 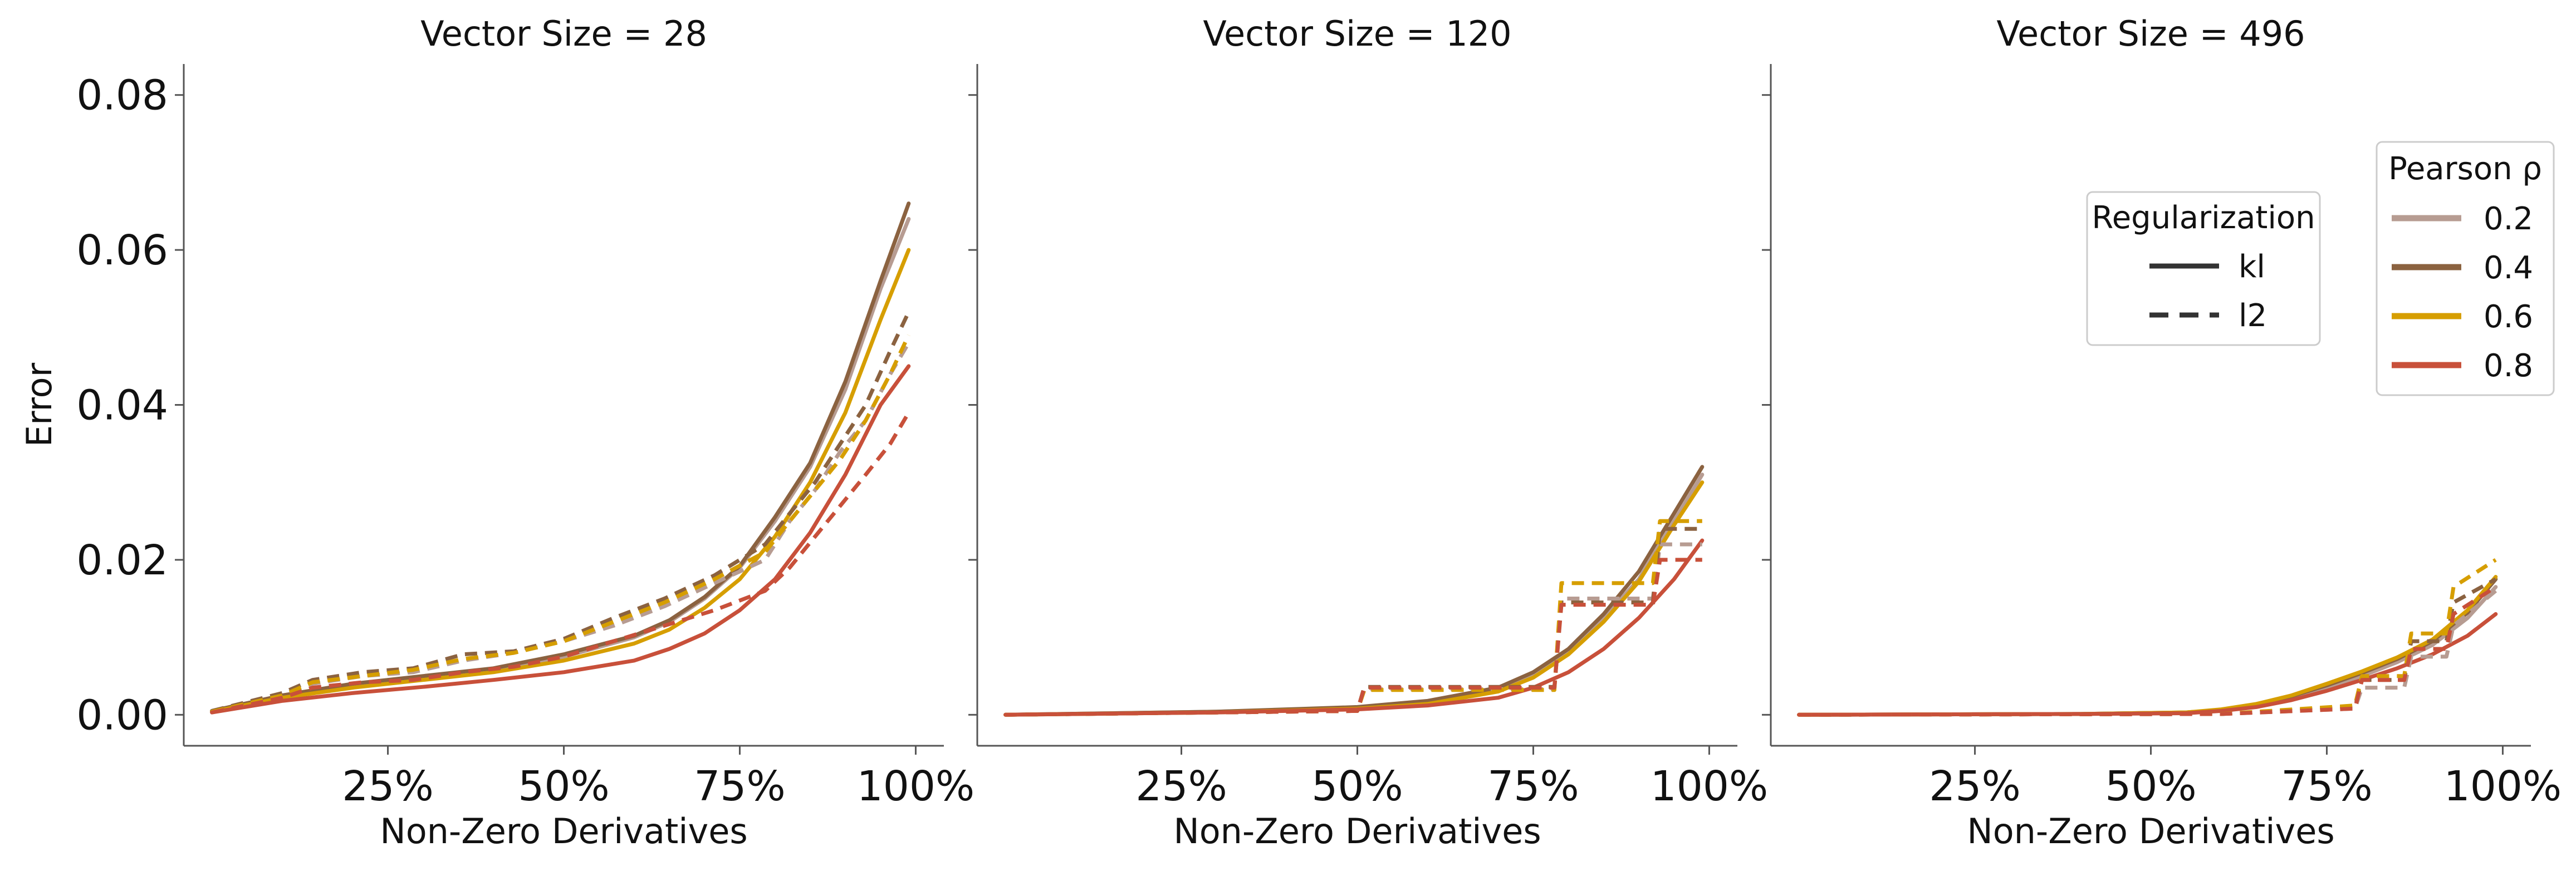 I want to click on y-tick-label: 0.08, so click(x=122, y=96).